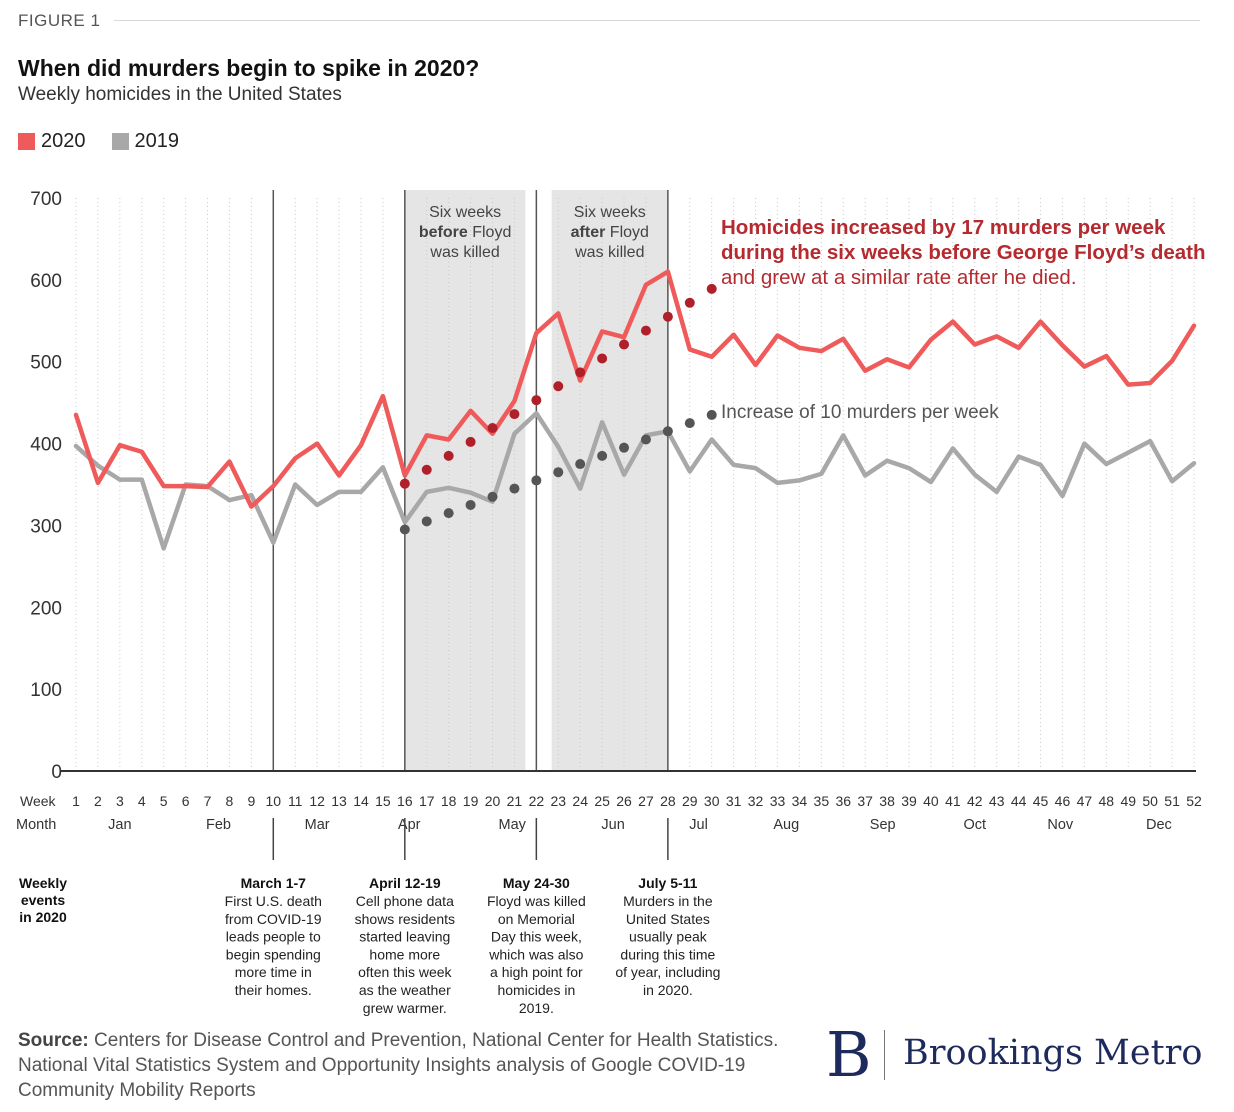 Image resolution: width=1234 pixels, height=1112 pixels. I want to click on x-tick-43: 43, so click(997, 801).